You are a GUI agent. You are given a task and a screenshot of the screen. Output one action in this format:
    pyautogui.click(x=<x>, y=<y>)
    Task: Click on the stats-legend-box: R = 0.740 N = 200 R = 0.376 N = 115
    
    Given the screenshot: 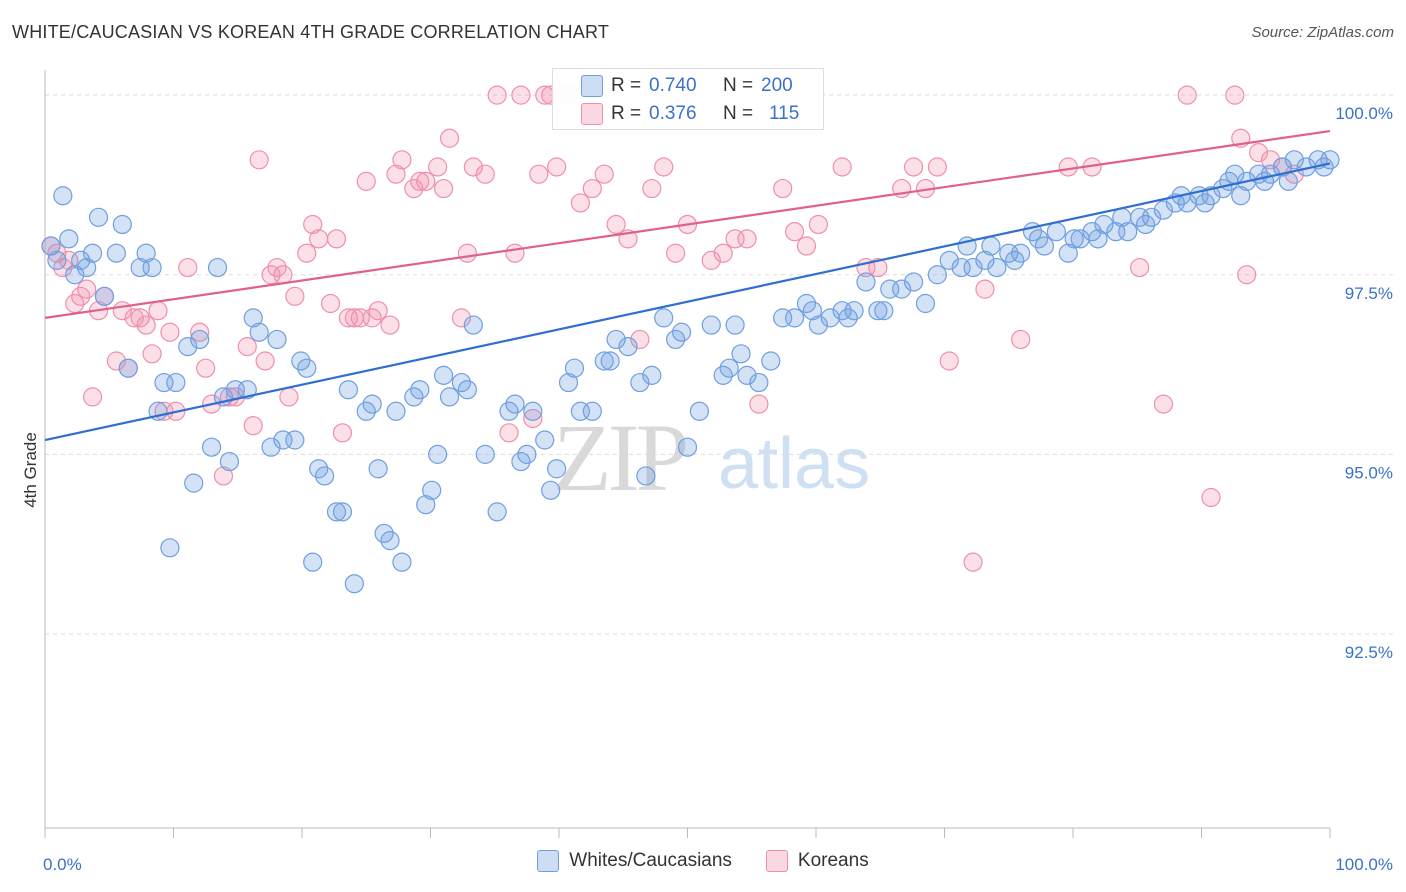 What is the action you would take?
    pyautogui.click(x=688, y=99)
    